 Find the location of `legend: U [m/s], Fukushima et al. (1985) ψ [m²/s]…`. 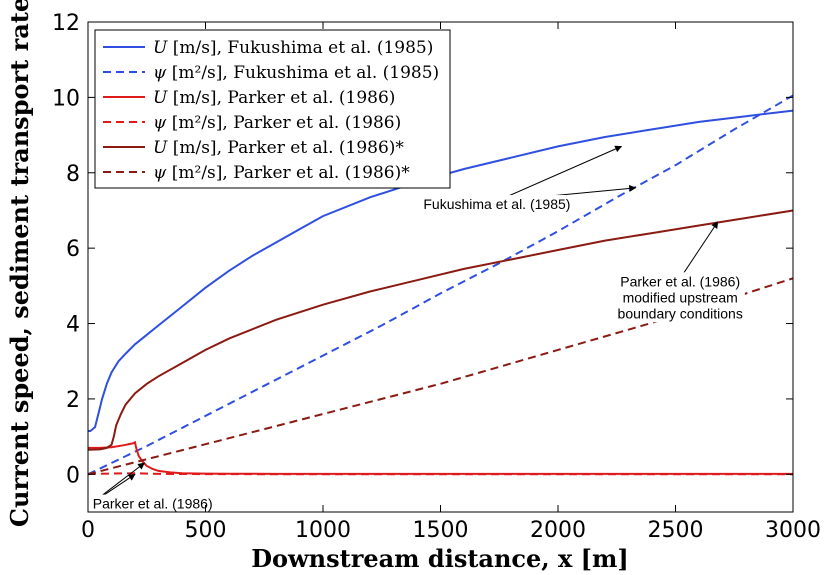

legend: U [m/s], Fukushima et al. (1985) ψ [m²/s]… is located at coordinates (272, 109).